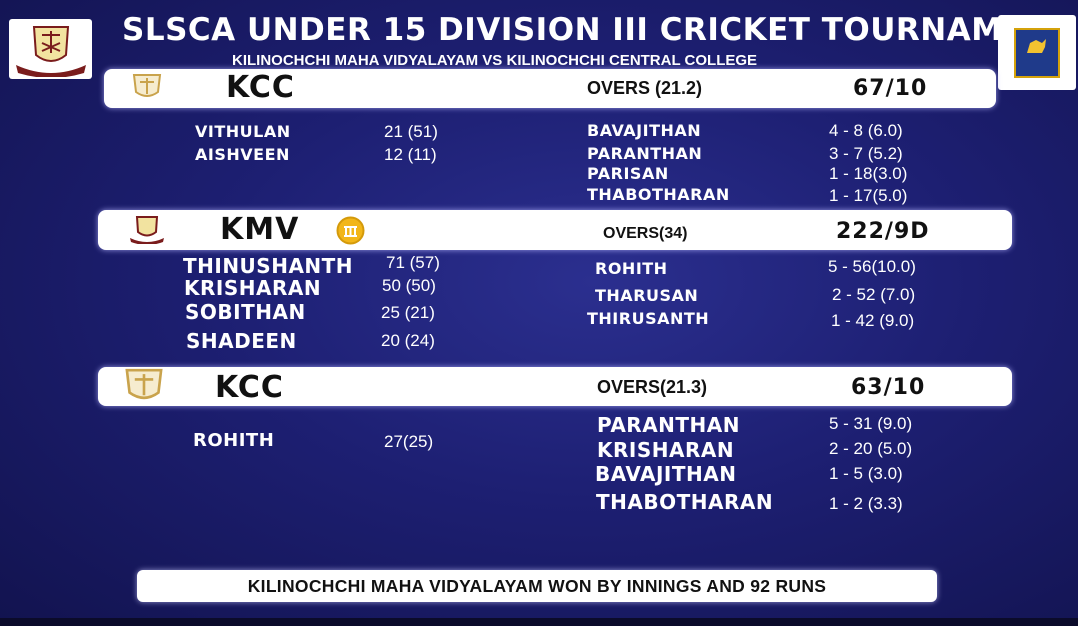  Describe the element at coordinates (147, 230) in the screenshot. I see `kmv-crest-icon` at that location.